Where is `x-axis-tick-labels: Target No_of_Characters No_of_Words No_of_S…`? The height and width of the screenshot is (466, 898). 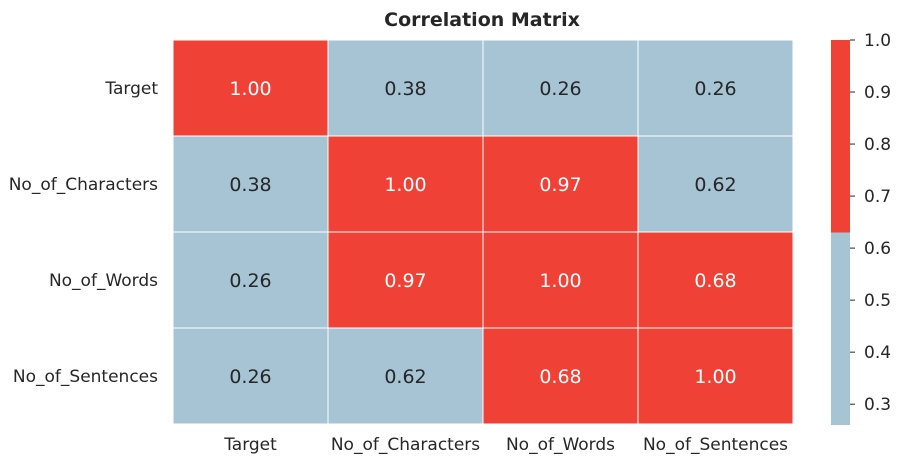 x-axis-tick-labels: Target No_of_Characters No_of_Words No_of_S… is located at coordinates (505, 445).